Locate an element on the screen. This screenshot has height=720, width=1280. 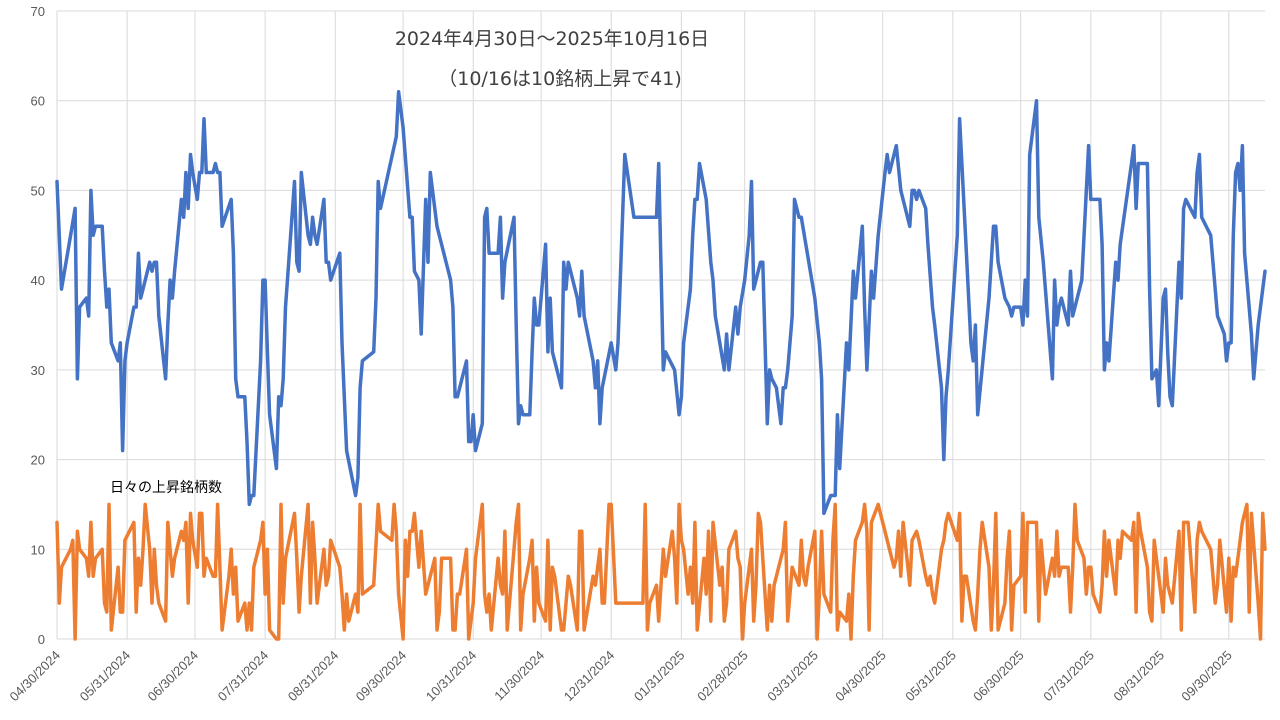
x-tick-label: 08/31/2024 is located at coordinates (313, 676).